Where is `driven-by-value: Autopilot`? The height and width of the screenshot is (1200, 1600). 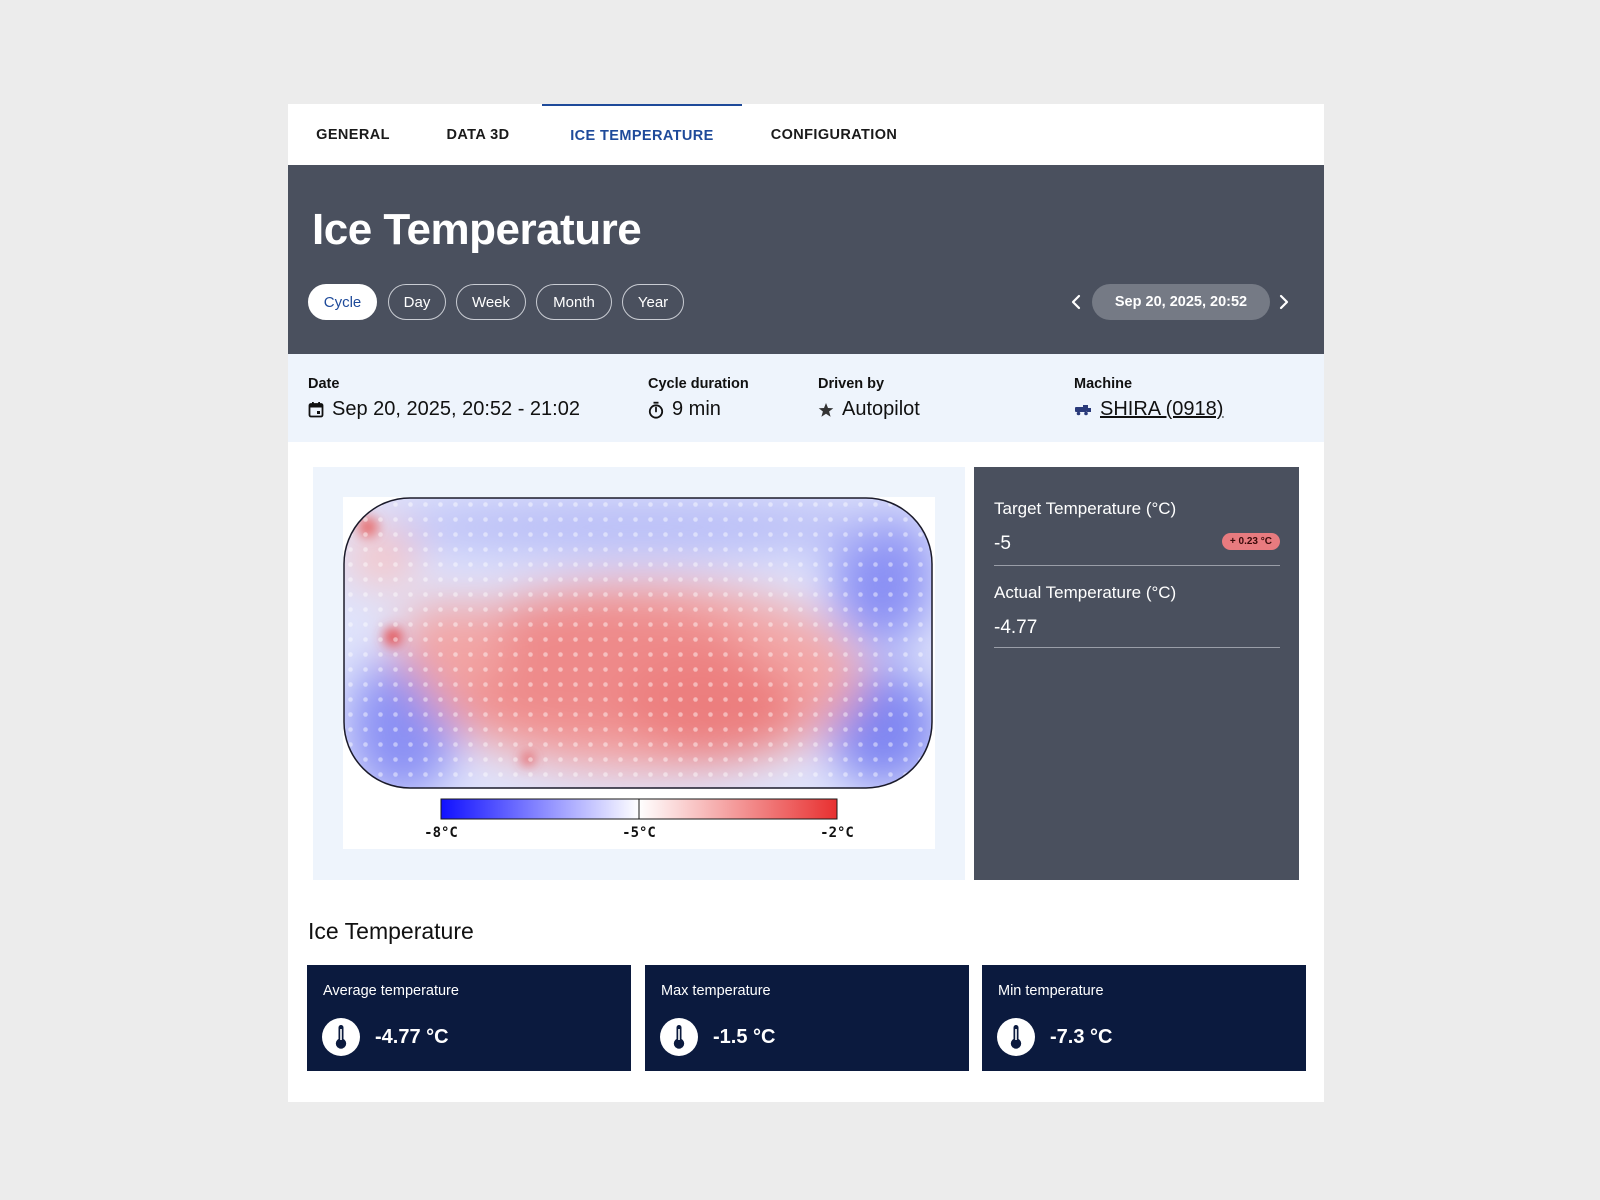 driven-by-value: Autopilot is located at coordinates (881, 409).